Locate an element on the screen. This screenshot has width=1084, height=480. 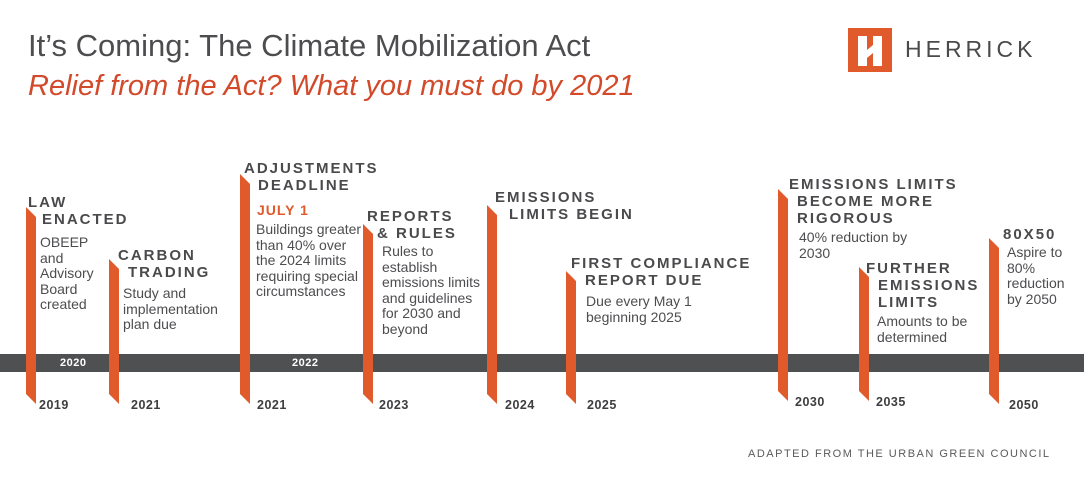
event-heading: FIRST COMPLIANCE REPORT DUE is located at coordinates (661, 272).